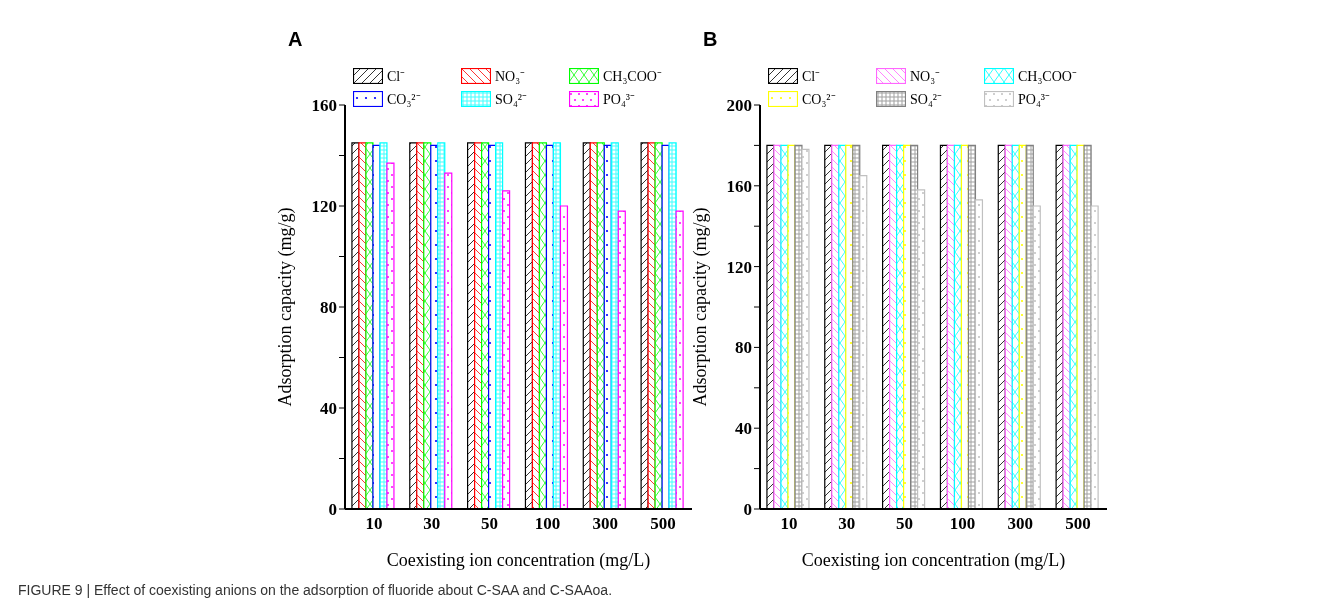  Describe the element at coordinates (315, 590) in the screenshot. I see `caption: FIGURE 9 | Effect of coexisting anions on the adsorption of fluoride about C-SAA and C-SAAoa.` at that location.